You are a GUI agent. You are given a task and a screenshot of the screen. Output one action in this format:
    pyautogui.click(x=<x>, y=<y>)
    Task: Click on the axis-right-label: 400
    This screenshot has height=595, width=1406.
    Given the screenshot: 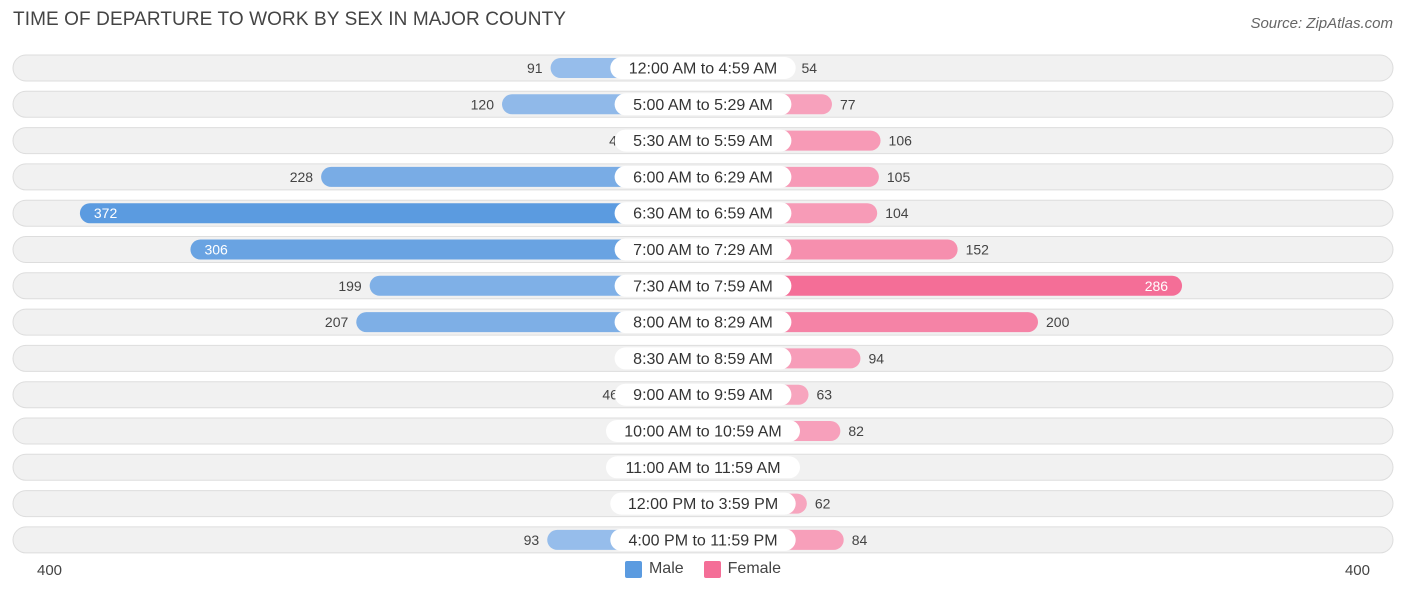 What is the action you would take?
    pyautogui.click(x=1357, y=570)
    